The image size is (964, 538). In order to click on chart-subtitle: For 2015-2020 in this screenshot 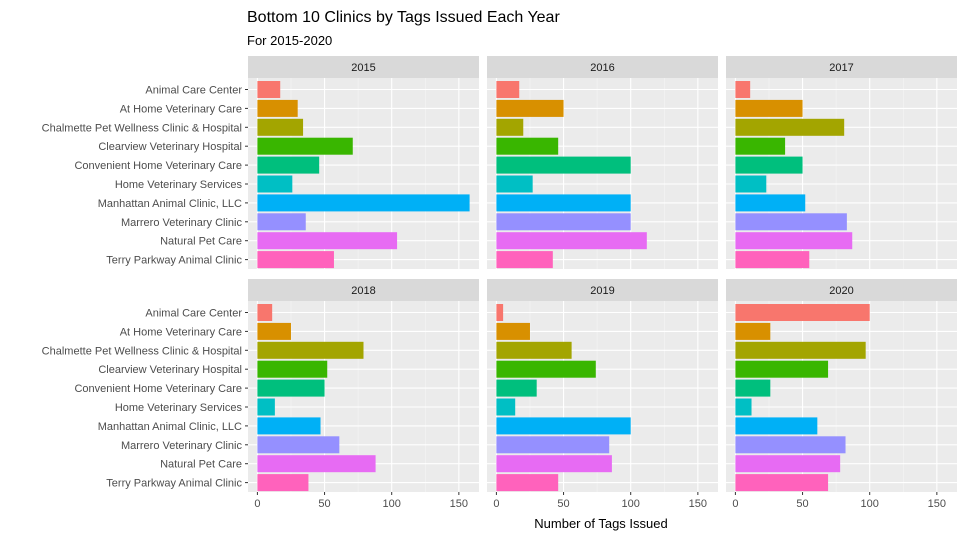, I will do `click(289, 40)`.